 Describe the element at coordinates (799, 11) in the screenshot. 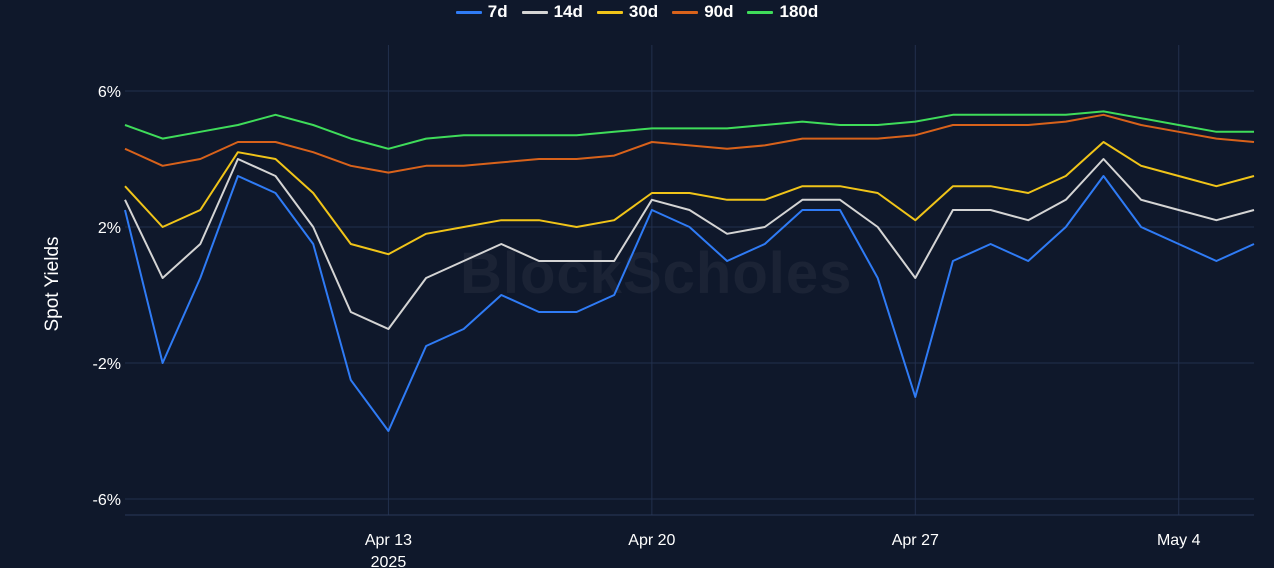

I see `legend-label-180d: 180d` at that location.